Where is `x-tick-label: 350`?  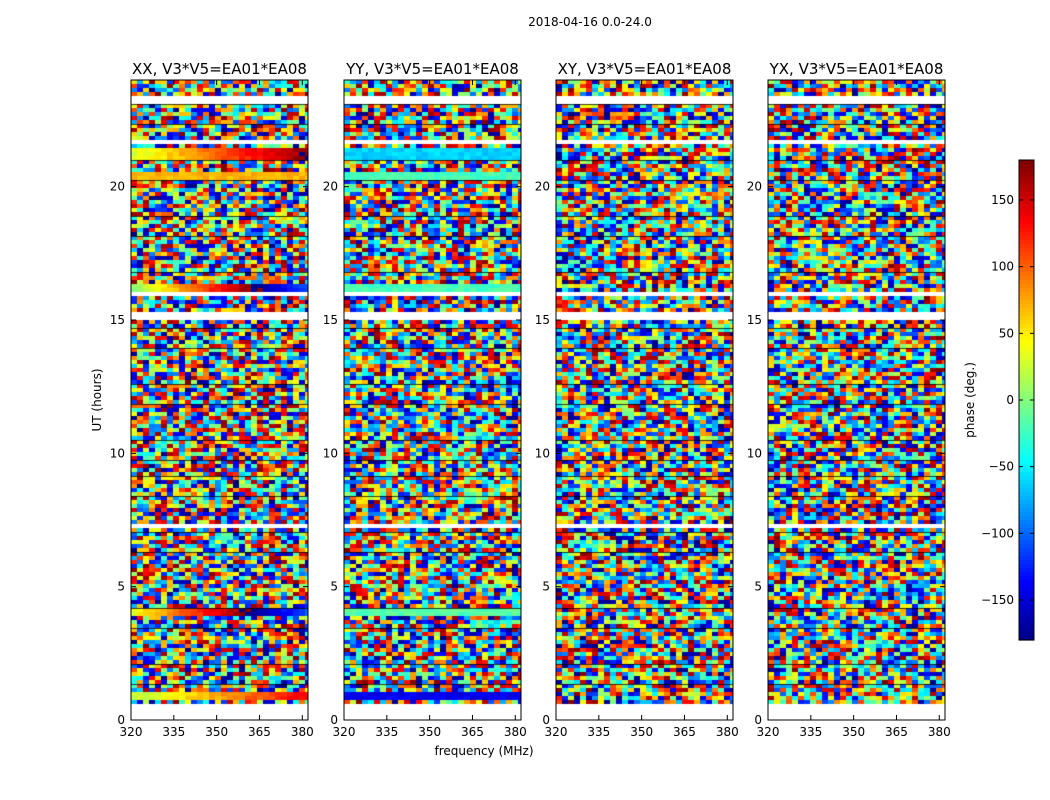 x-tick-label: 350 is located at coordinates (641, 732).